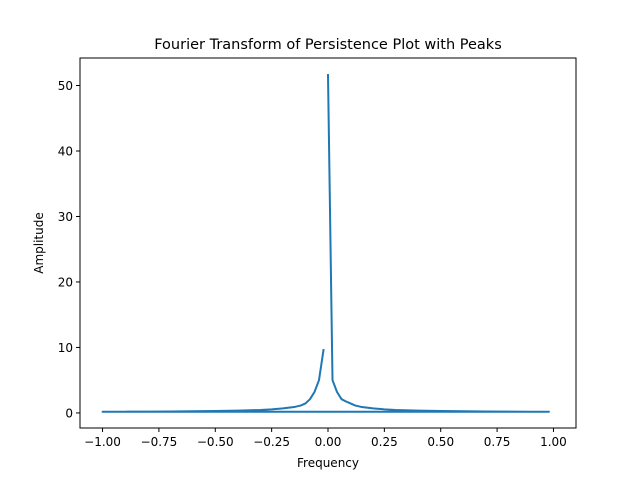  What do you see at coordinates (69, 413) in the screenshot?
I see `y-tick-label: 0` at bounding box center [69, 413].